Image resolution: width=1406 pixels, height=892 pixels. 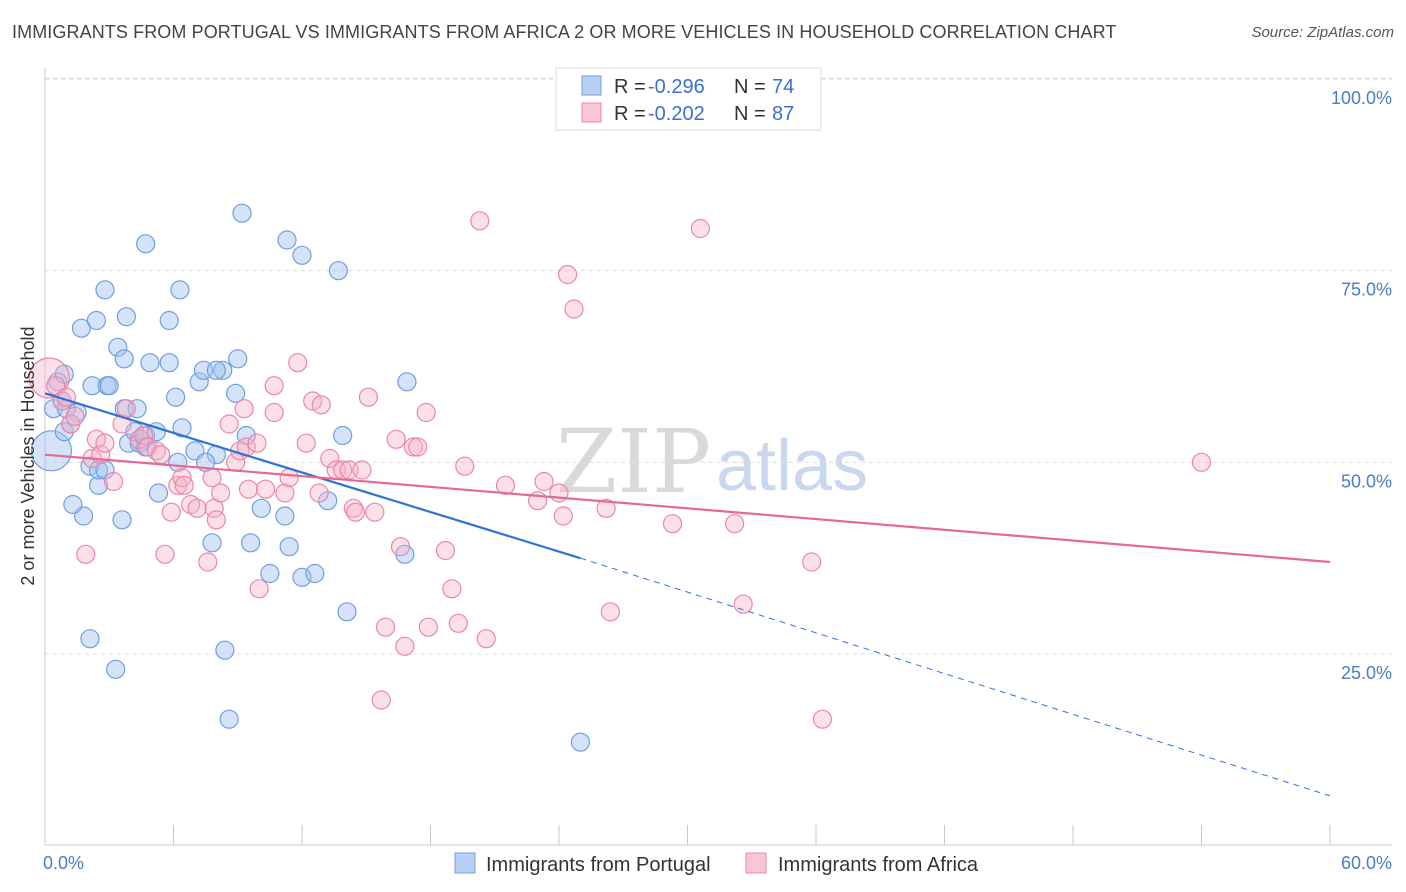 What do you see at coordinates (676, 114) in the screenshot?
I see `legend-r-value-2: -0.202` at bounding box center [676, 114].